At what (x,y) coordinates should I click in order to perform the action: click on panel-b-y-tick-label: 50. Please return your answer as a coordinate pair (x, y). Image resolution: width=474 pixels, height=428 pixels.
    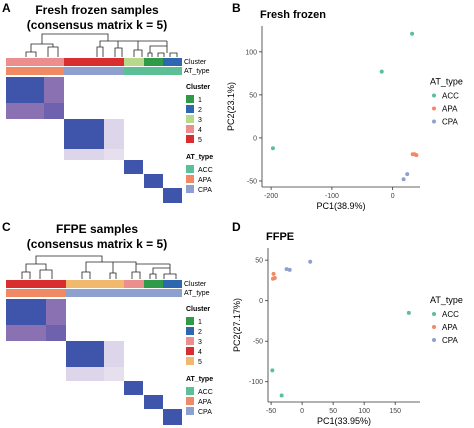
    Looking at the image, I should click on (253, 95).